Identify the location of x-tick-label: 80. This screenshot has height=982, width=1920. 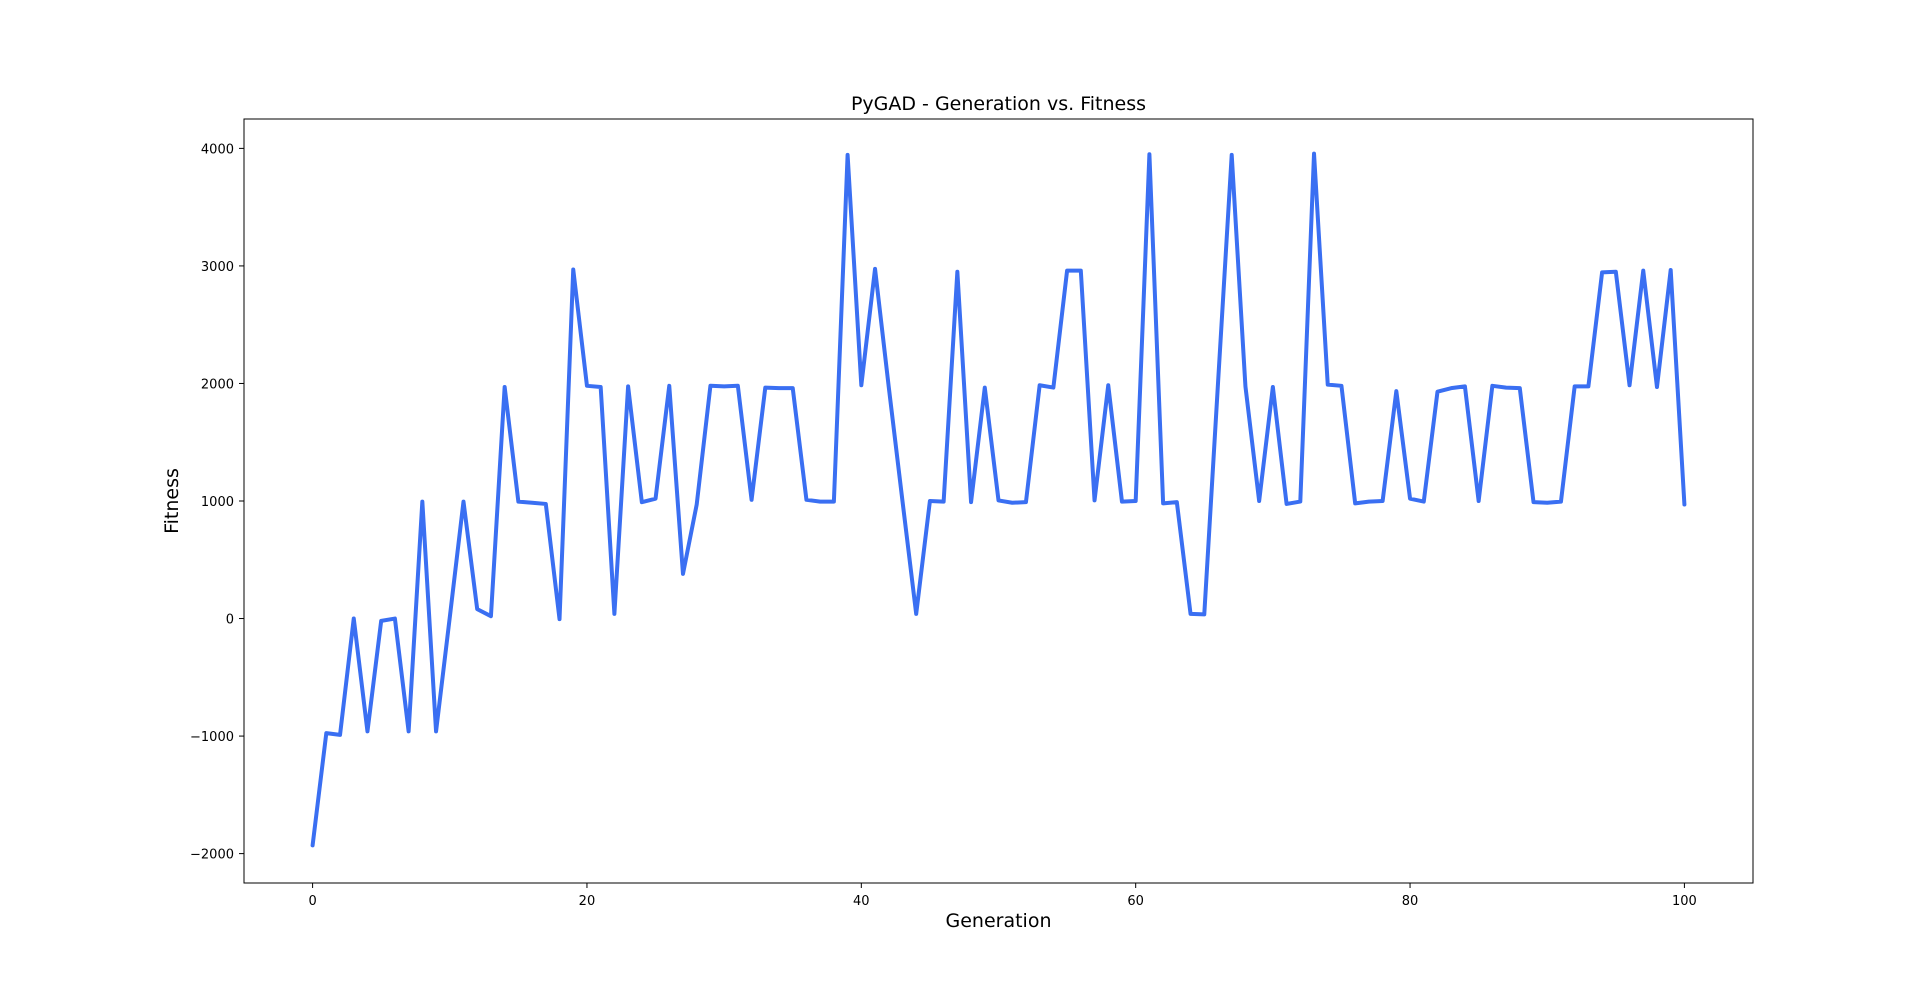
(1410, 901).